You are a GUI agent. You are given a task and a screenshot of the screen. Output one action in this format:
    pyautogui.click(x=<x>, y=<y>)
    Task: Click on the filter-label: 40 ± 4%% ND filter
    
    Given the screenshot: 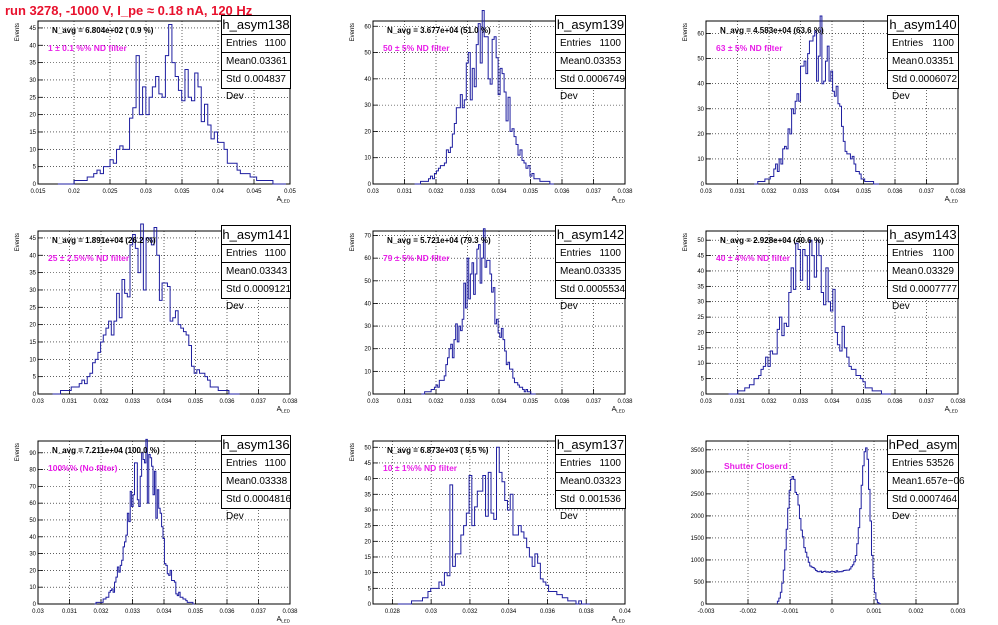 What is the action you would take?
    pyautogui.click(x=753, y=258)
    